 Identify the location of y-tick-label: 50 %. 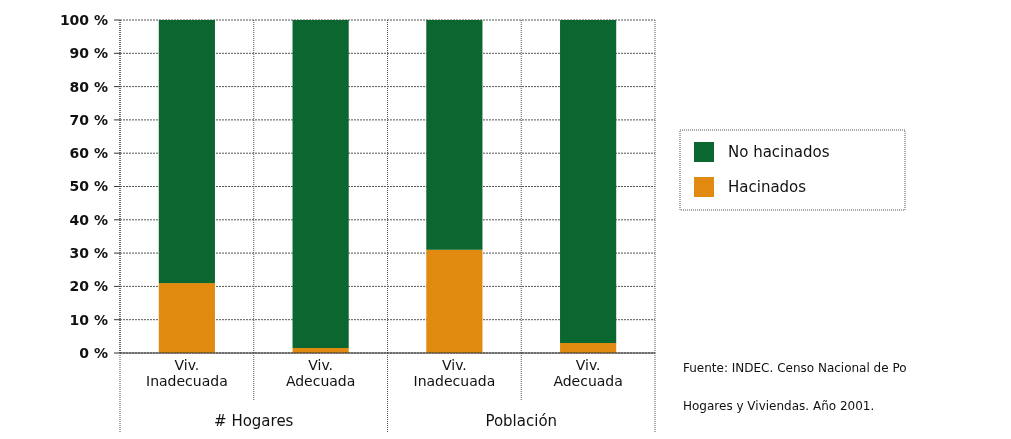
(88, 186).